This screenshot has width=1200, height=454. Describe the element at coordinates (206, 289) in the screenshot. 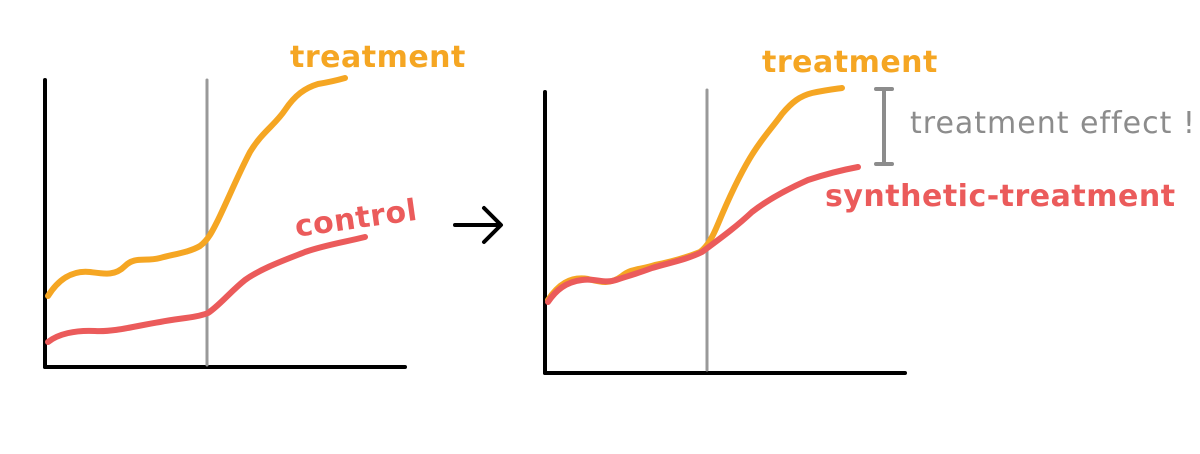

I see `left-control-line` at that location.